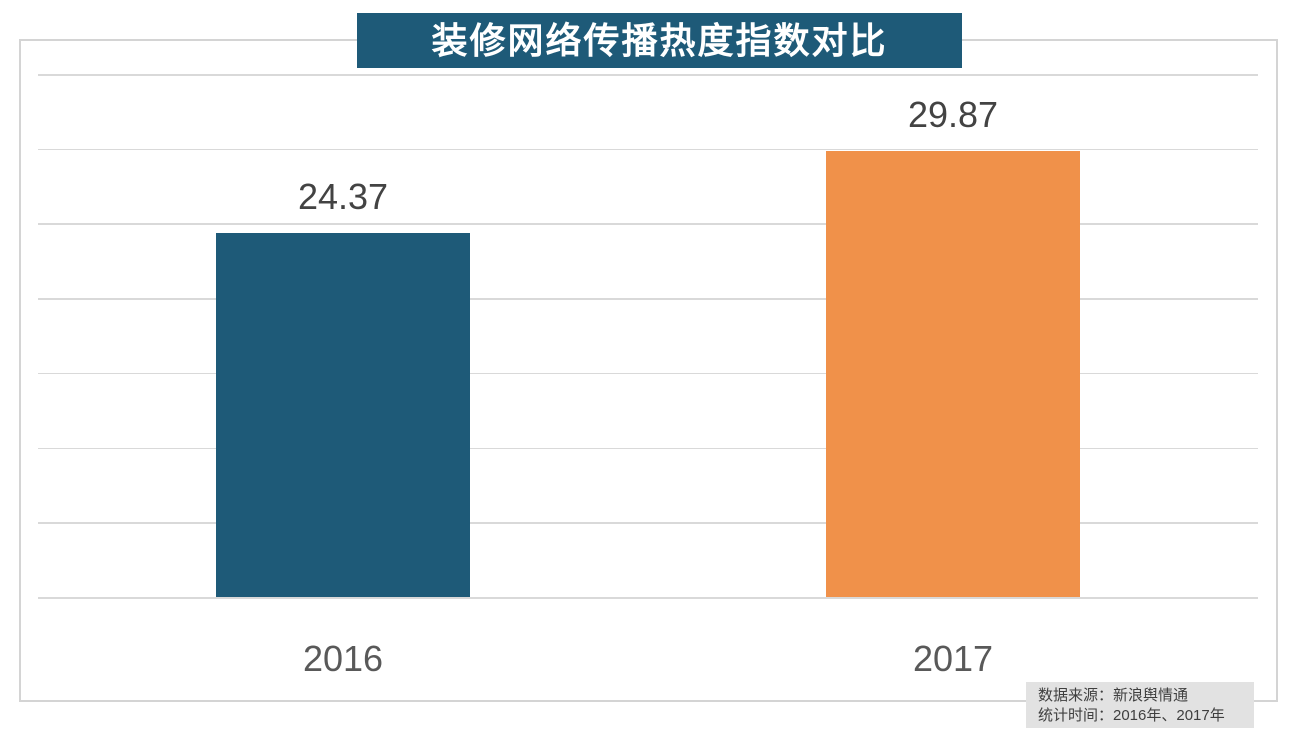  I want to click on chart-title-box: 装修网络传播热度指数对比, so click(659, 40).